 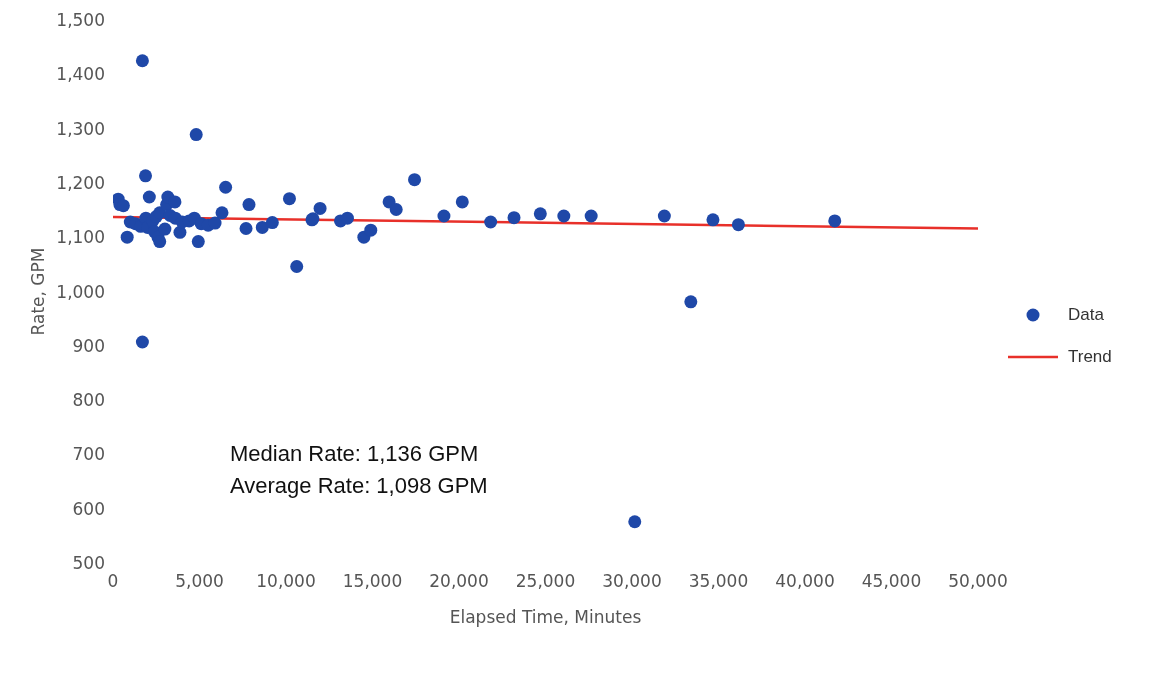 What do you see at coordinates (545, 617) in the screenshot?
I see `x-axis-title: Elapsed Time, Minutes` at bounding box center [545, 617].